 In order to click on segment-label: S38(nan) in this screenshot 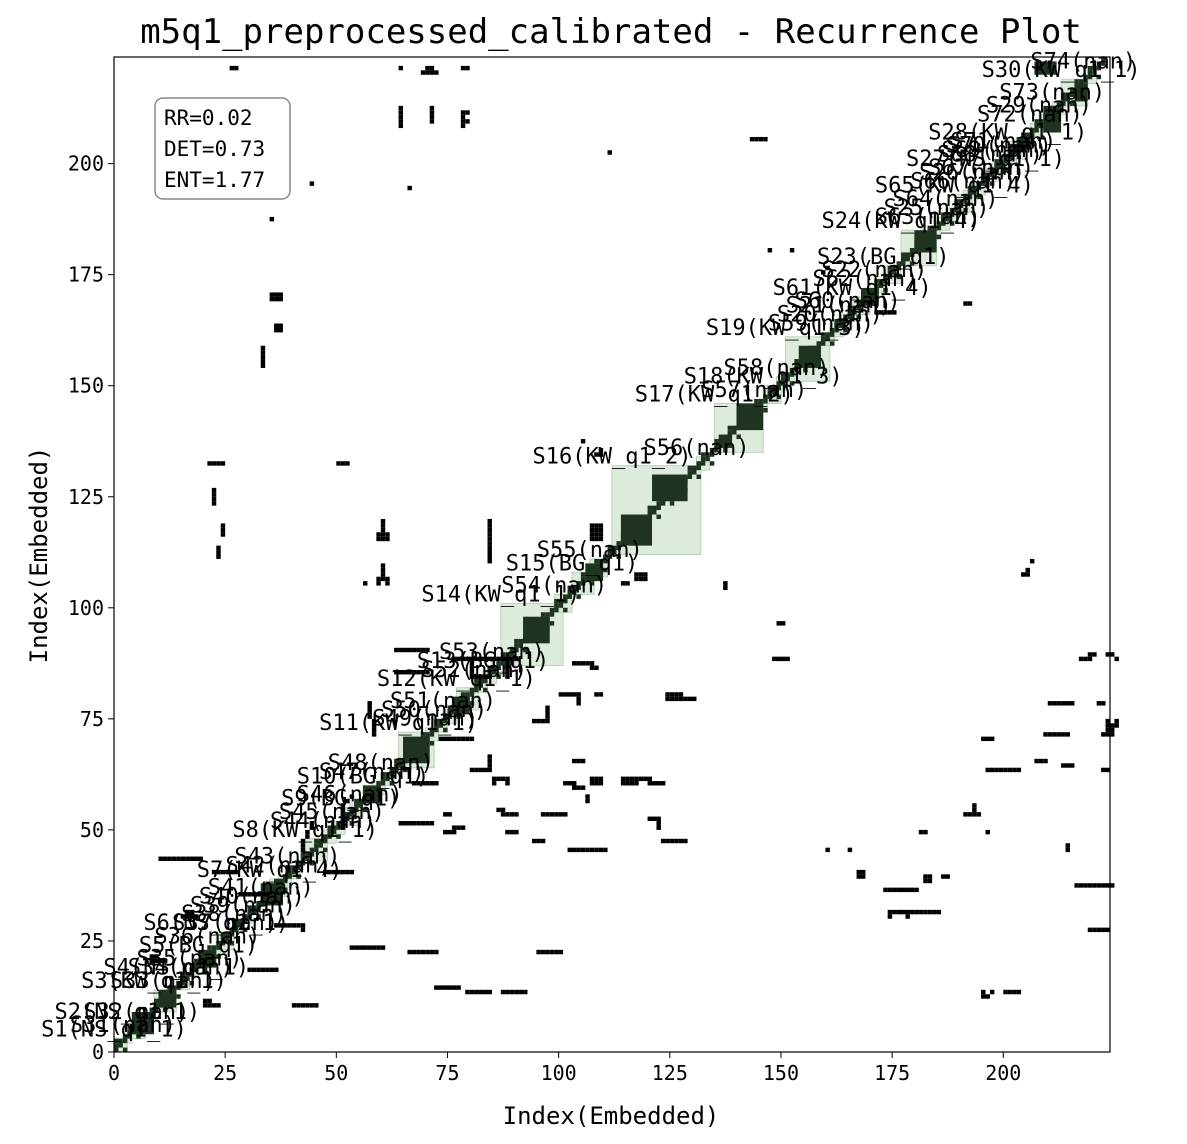, I will do `click(234, 914)`.